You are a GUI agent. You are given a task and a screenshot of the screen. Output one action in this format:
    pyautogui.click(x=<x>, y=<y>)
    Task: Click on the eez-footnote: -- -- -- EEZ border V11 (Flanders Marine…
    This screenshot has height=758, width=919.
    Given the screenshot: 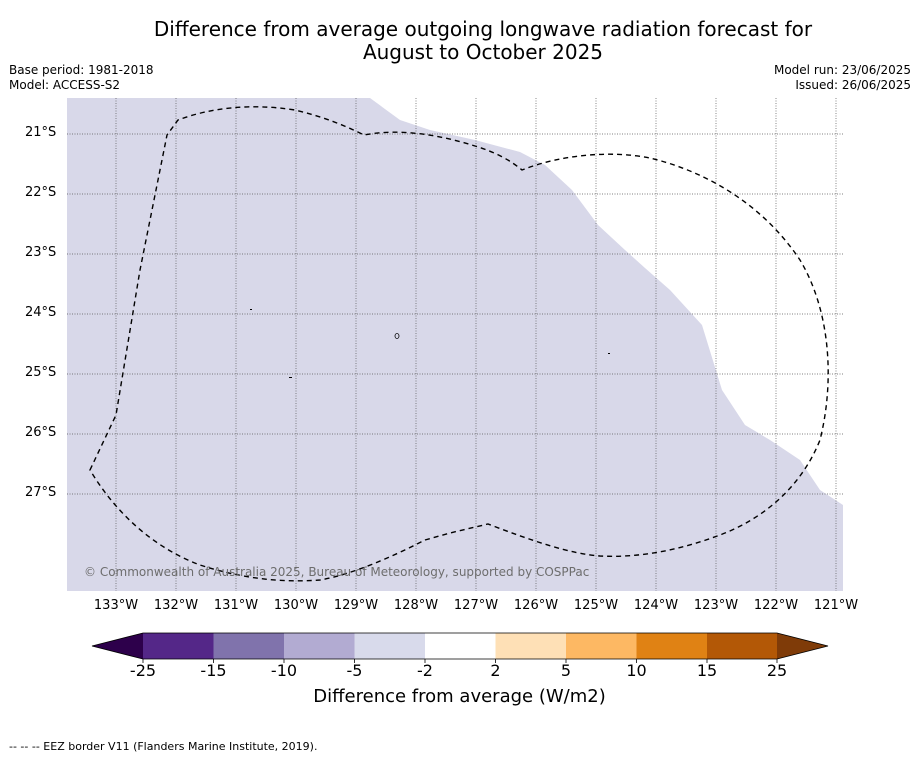 What is the action you would take?
    pyautogui.click(x=163, y=746)
    